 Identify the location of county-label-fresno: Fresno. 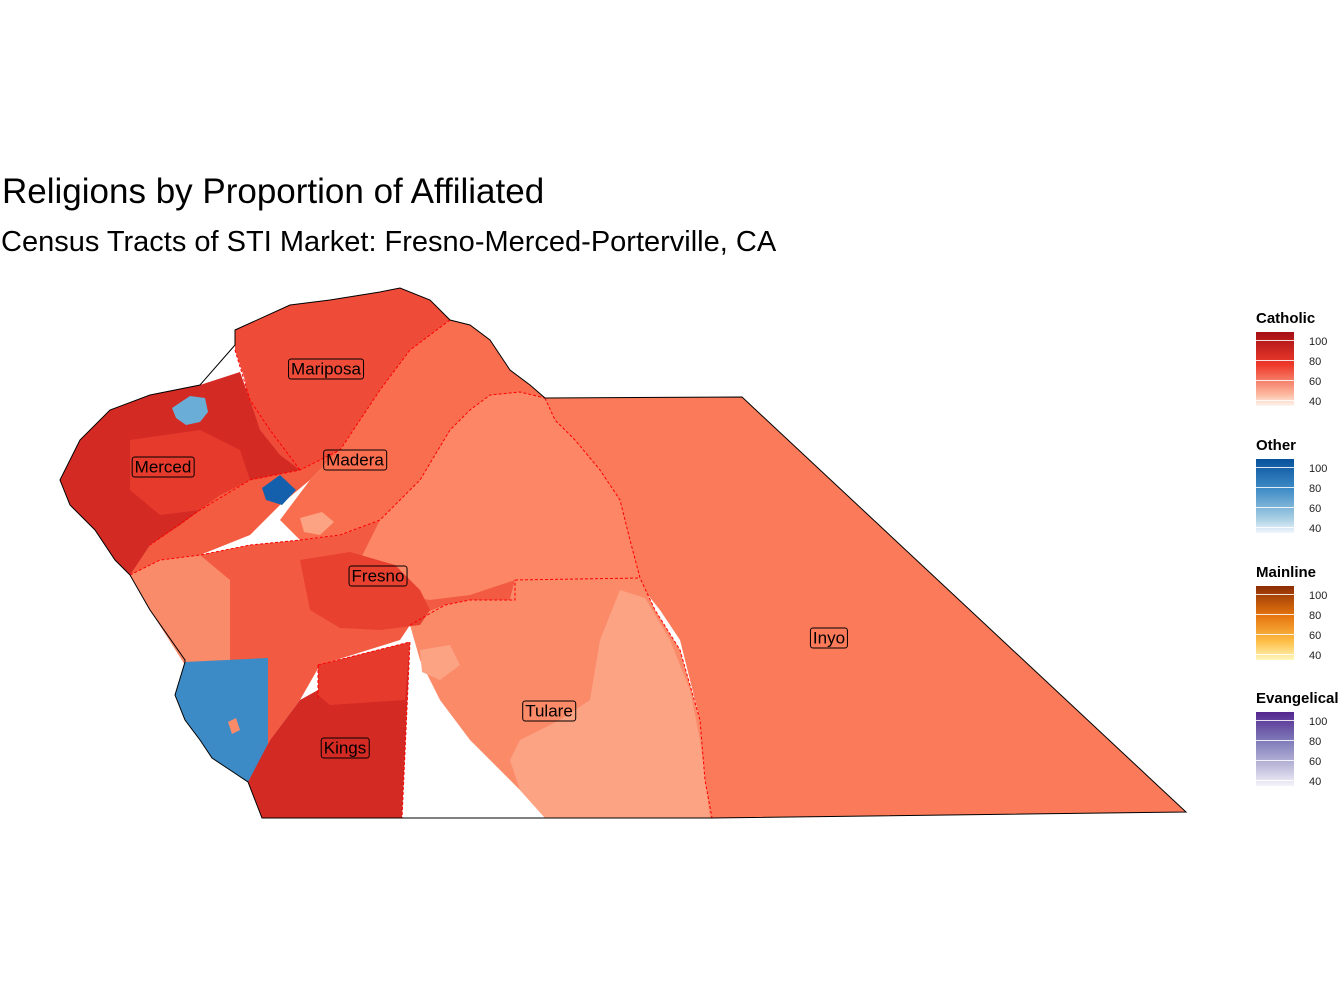
(378, 576).